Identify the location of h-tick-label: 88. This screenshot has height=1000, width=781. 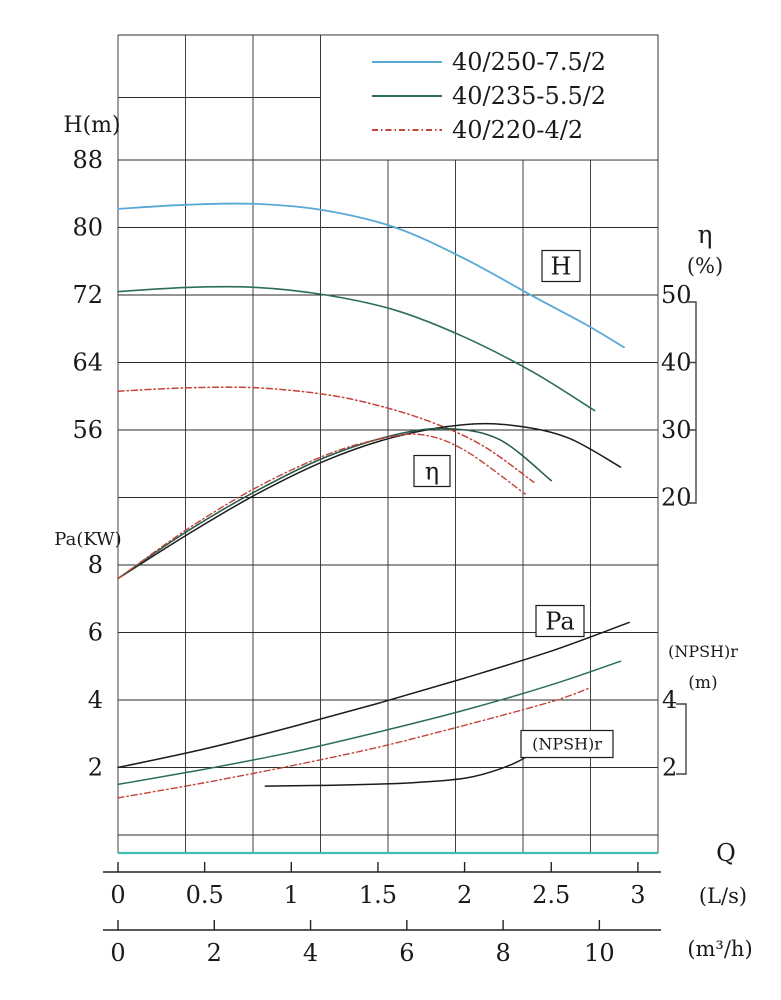
(87, 160).